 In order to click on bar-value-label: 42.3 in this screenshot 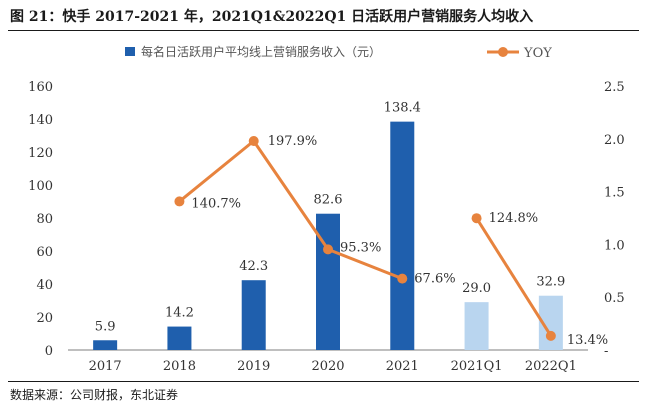, I will do `click(253, 266)`.